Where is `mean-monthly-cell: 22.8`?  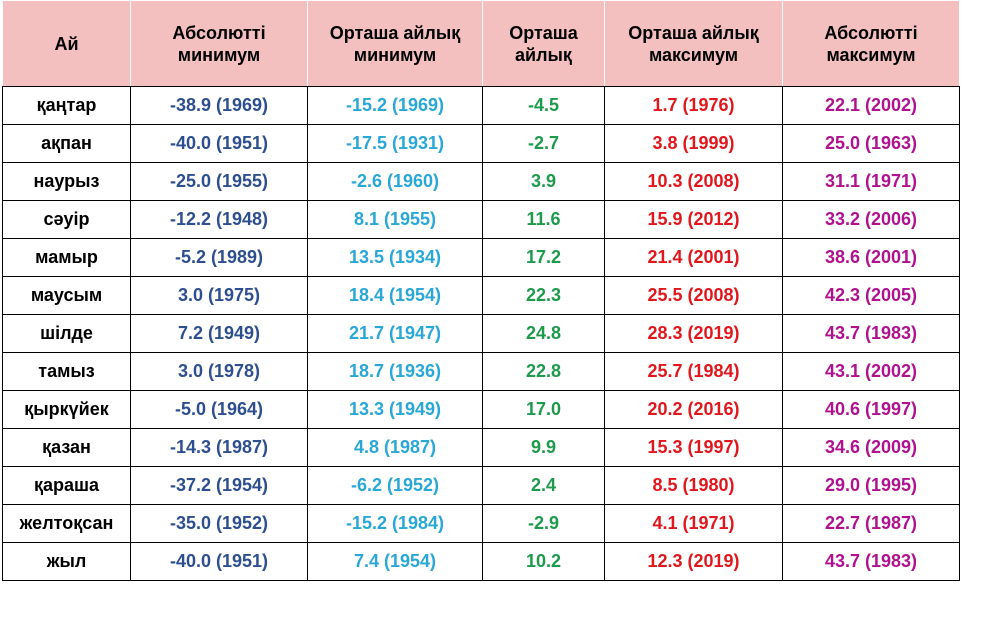
mean-monthly-cell: 22.8 is located at coordinates (543, 371).